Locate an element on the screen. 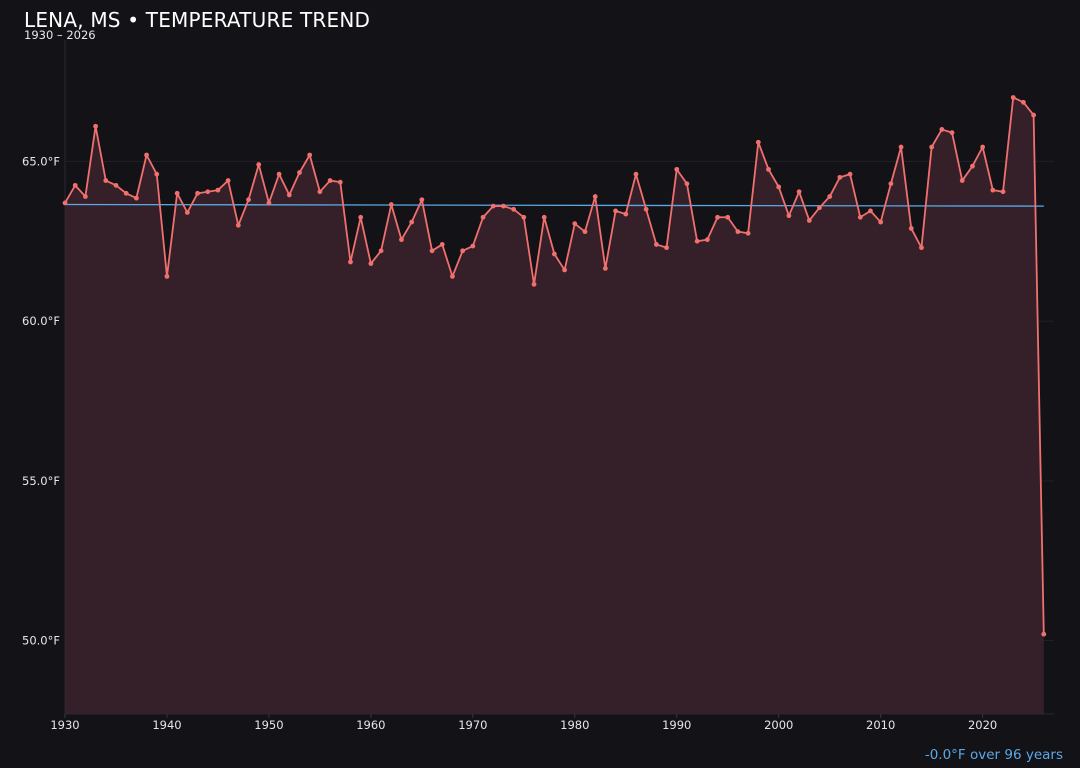 This screenshot has width=1080, height=768. x-tick-label: 1990 is located at coordinates (676, 725).